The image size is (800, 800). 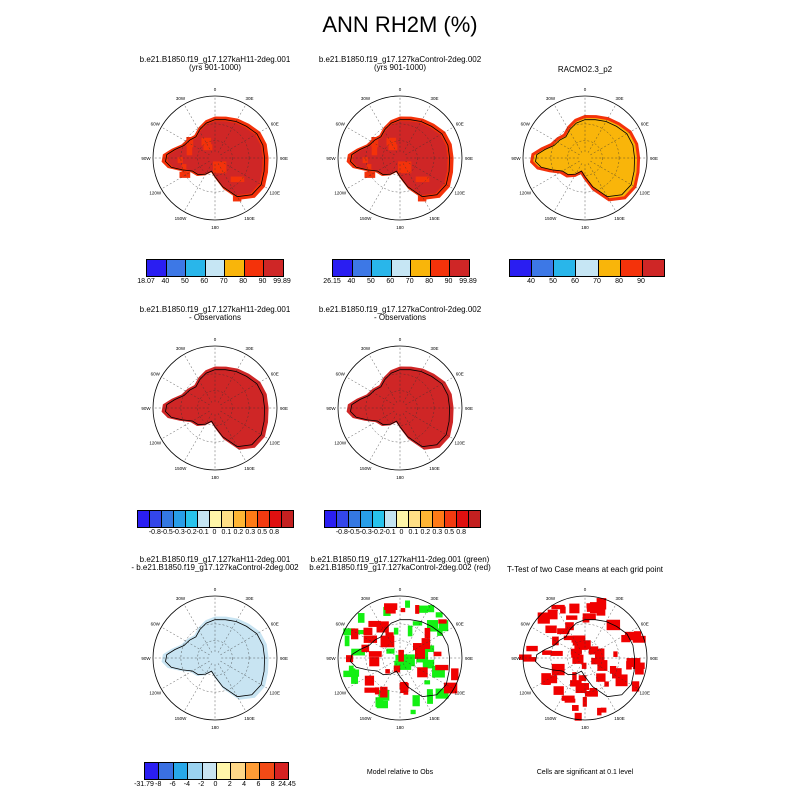 What do you see at coordinates (146, 281) in the screenshot?
I see `colorbar-label: 18.07` at bounding box center [146, 281].